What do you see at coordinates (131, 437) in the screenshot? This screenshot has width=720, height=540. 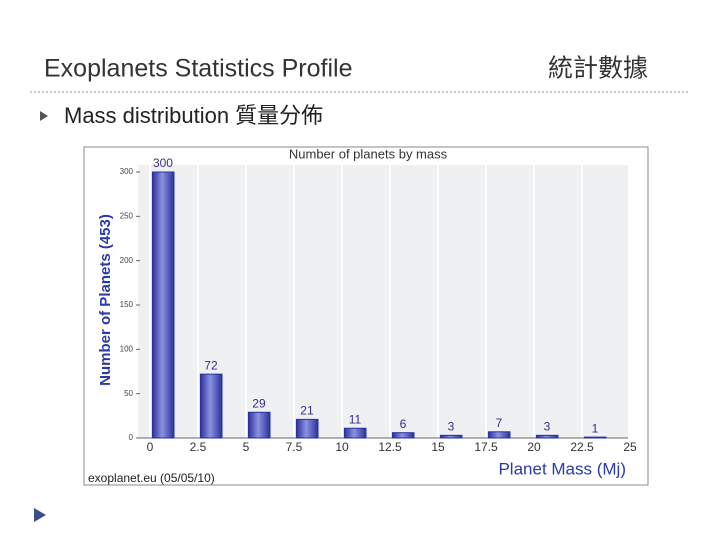 I see `y-tick-label: 0` at bounding box center [131, 437].